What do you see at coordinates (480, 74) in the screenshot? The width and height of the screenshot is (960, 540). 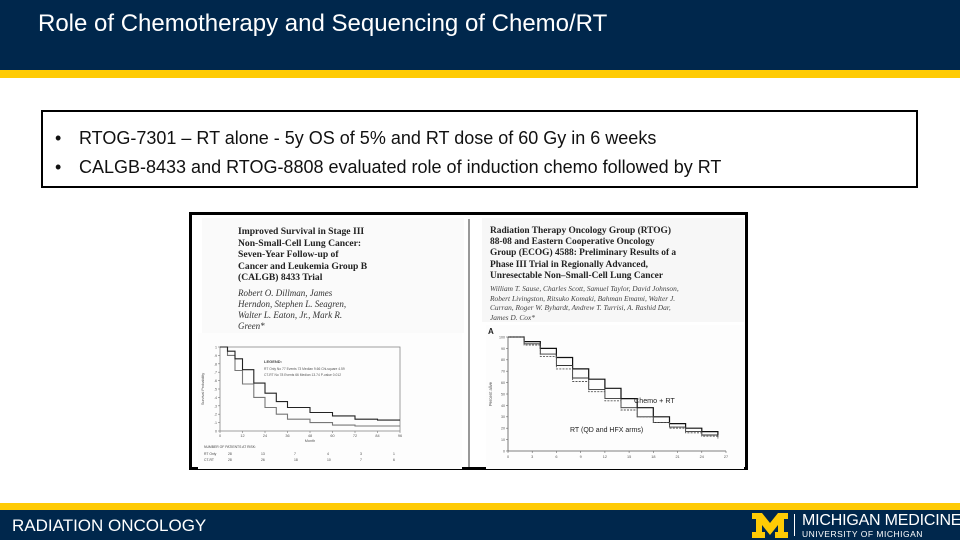 I see `title-bar-stripe` at bounding box center [480, 74].